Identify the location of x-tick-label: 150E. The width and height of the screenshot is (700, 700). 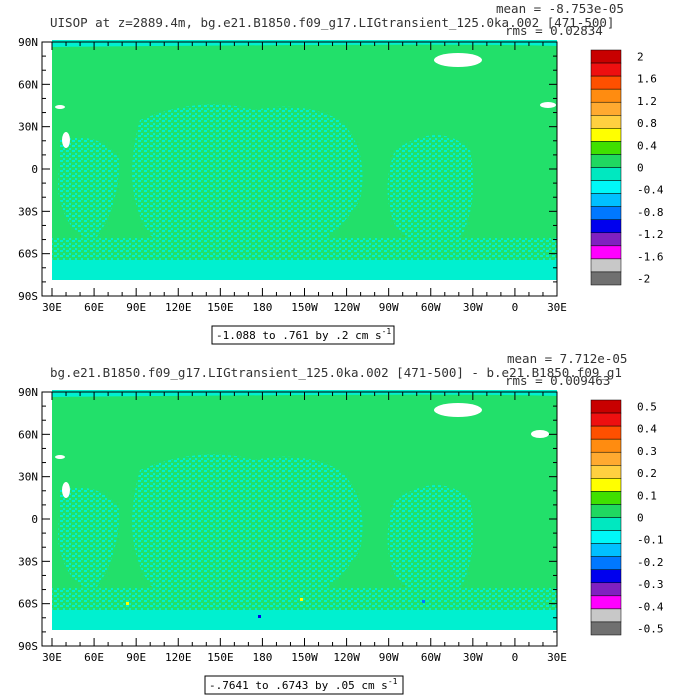
(220, 307).